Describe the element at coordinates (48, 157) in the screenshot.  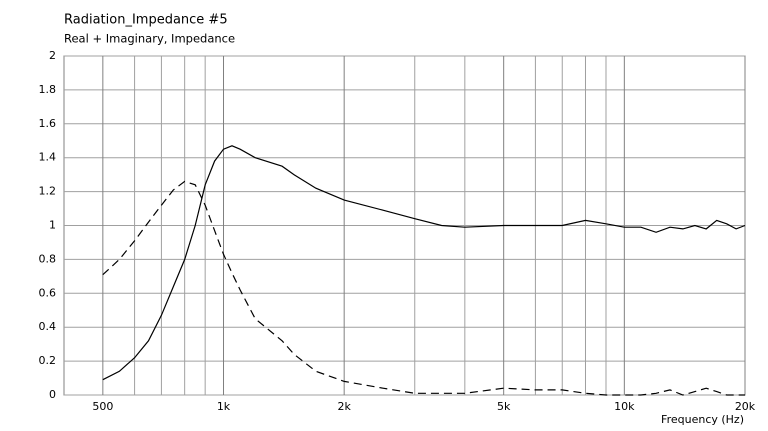
I see `y-tick-label: 1.4` at that location.